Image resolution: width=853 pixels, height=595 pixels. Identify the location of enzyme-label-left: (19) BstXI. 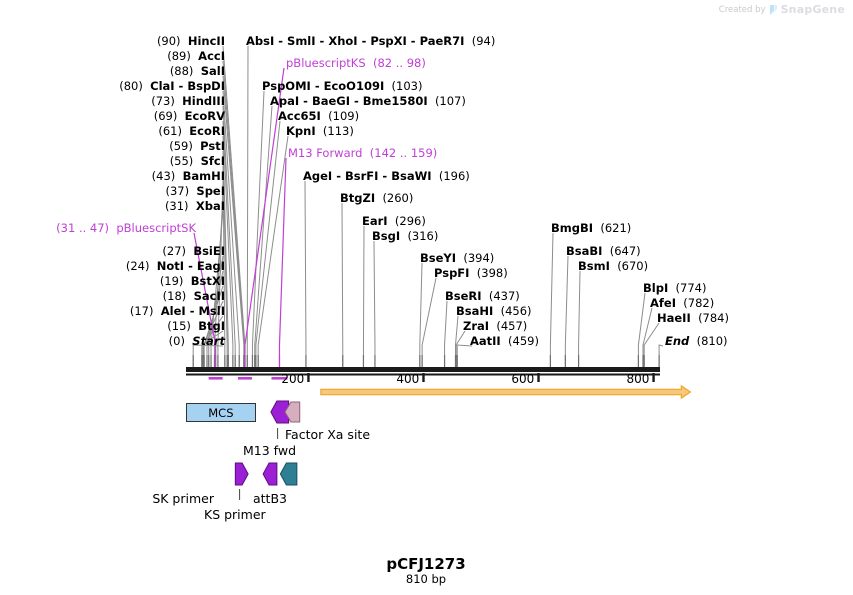
(192, 281).